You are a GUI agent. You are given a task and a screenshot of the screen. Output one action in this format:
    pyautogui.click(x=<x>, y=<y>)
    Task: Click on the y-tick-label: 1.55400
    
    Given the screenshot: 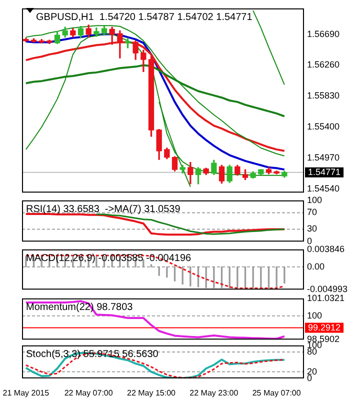 What is the action you would take?
    pyautogui.click(x=323, y=127)
    